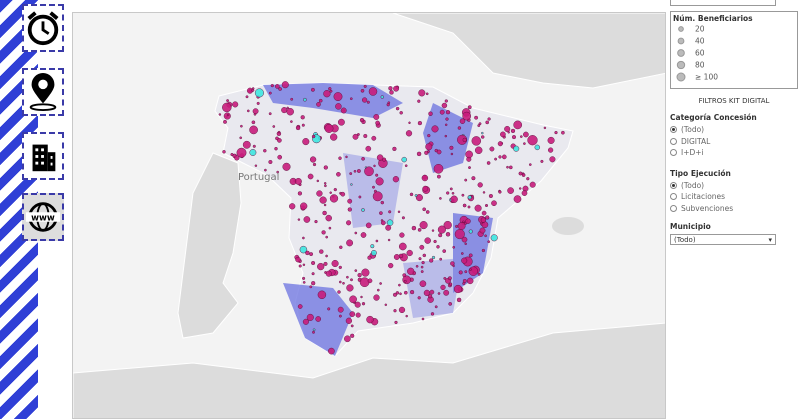 The width and height of the screenshot is (800, 419). What do you see at coordinates (43, 28) in the screenshot?
I see `alarm-icon` at bounding box center [43, 28].